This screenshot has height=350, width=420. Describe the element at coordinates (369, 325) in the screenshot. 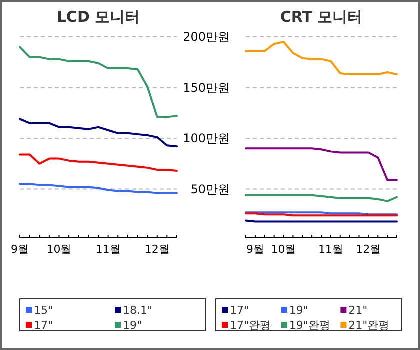

I see `legend-label: 21"완평` at that location.